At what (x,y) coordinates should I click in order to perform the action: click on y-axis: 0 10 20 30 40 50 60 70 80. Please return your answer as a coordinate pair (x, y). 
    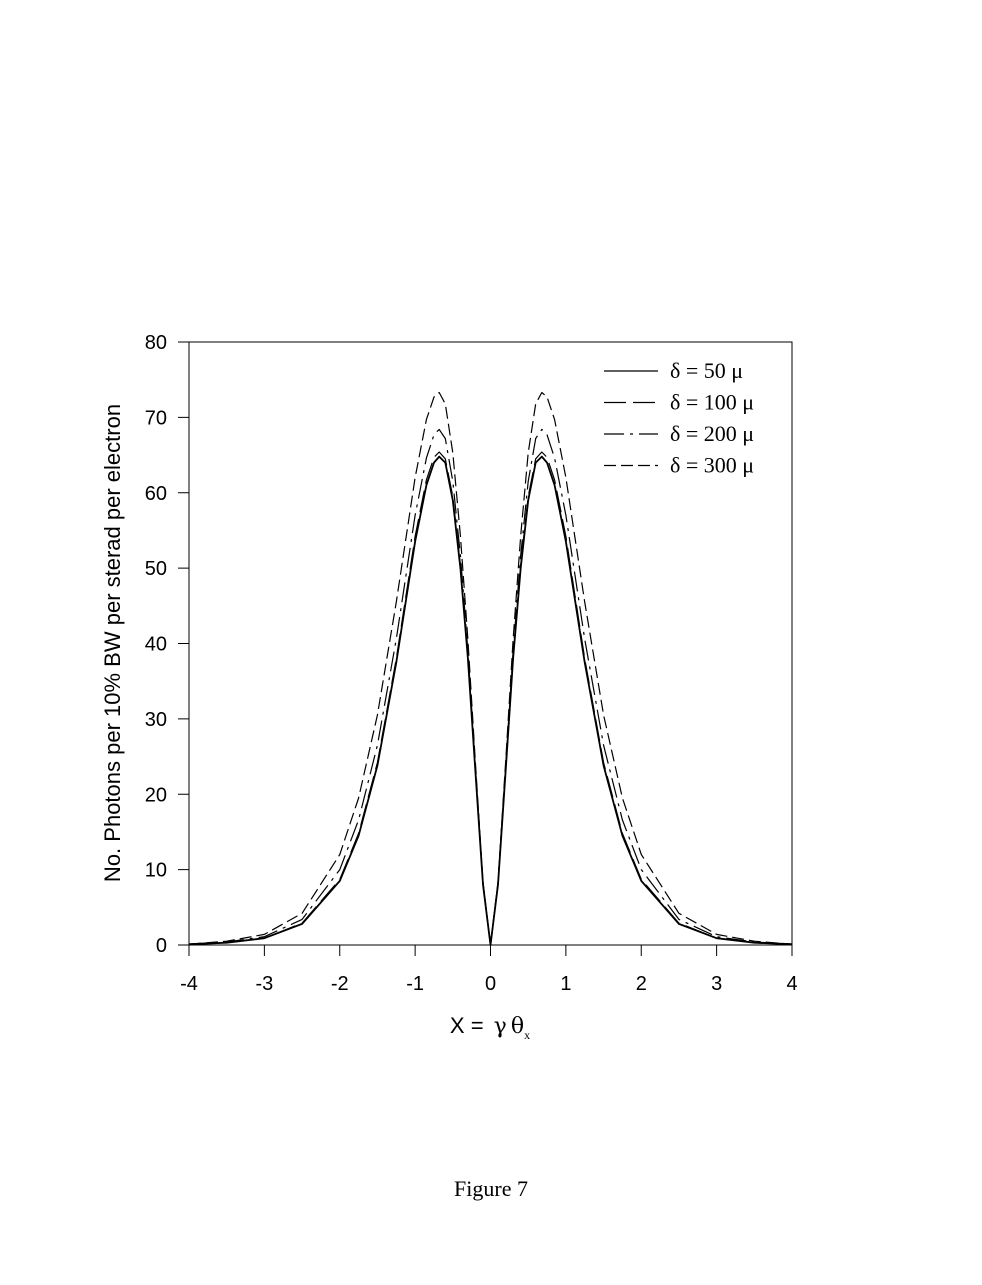
    Looking at the image, I should click on (167, 644).